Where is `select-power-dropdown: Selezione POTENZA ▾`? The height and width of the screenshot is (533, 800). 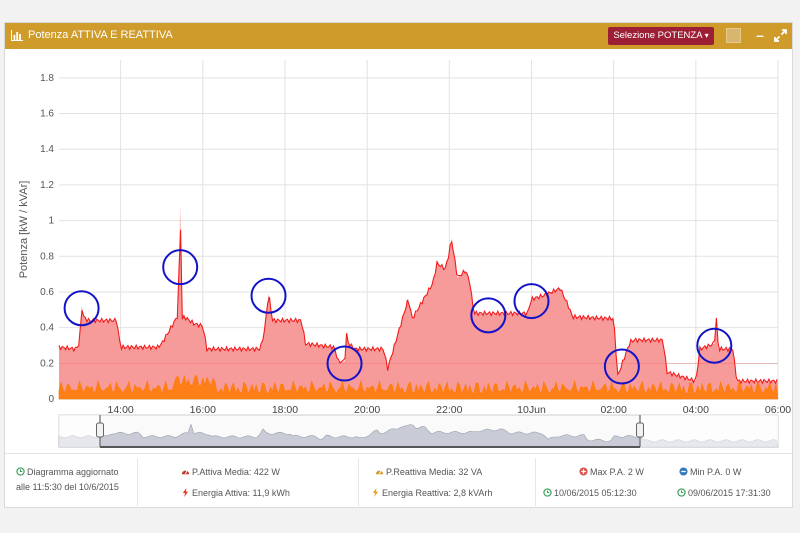
select-power-dropdown: Selezione POTENZA ▾ is located at coordinates (661, 36).